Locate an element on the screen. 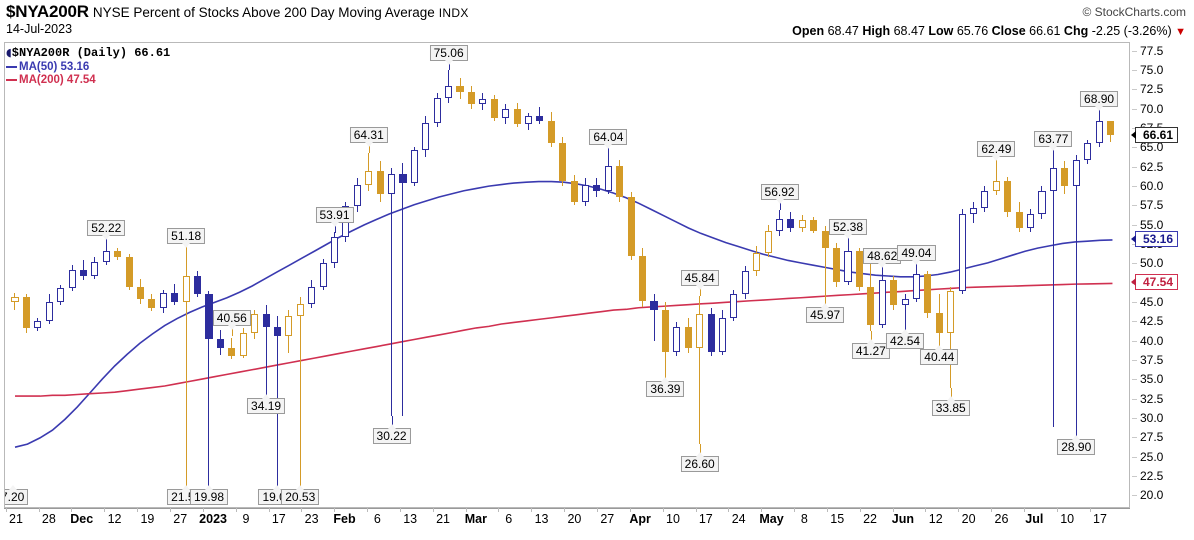  price-extreme-annotation: 45.84 is located at coordinates (699, 279).